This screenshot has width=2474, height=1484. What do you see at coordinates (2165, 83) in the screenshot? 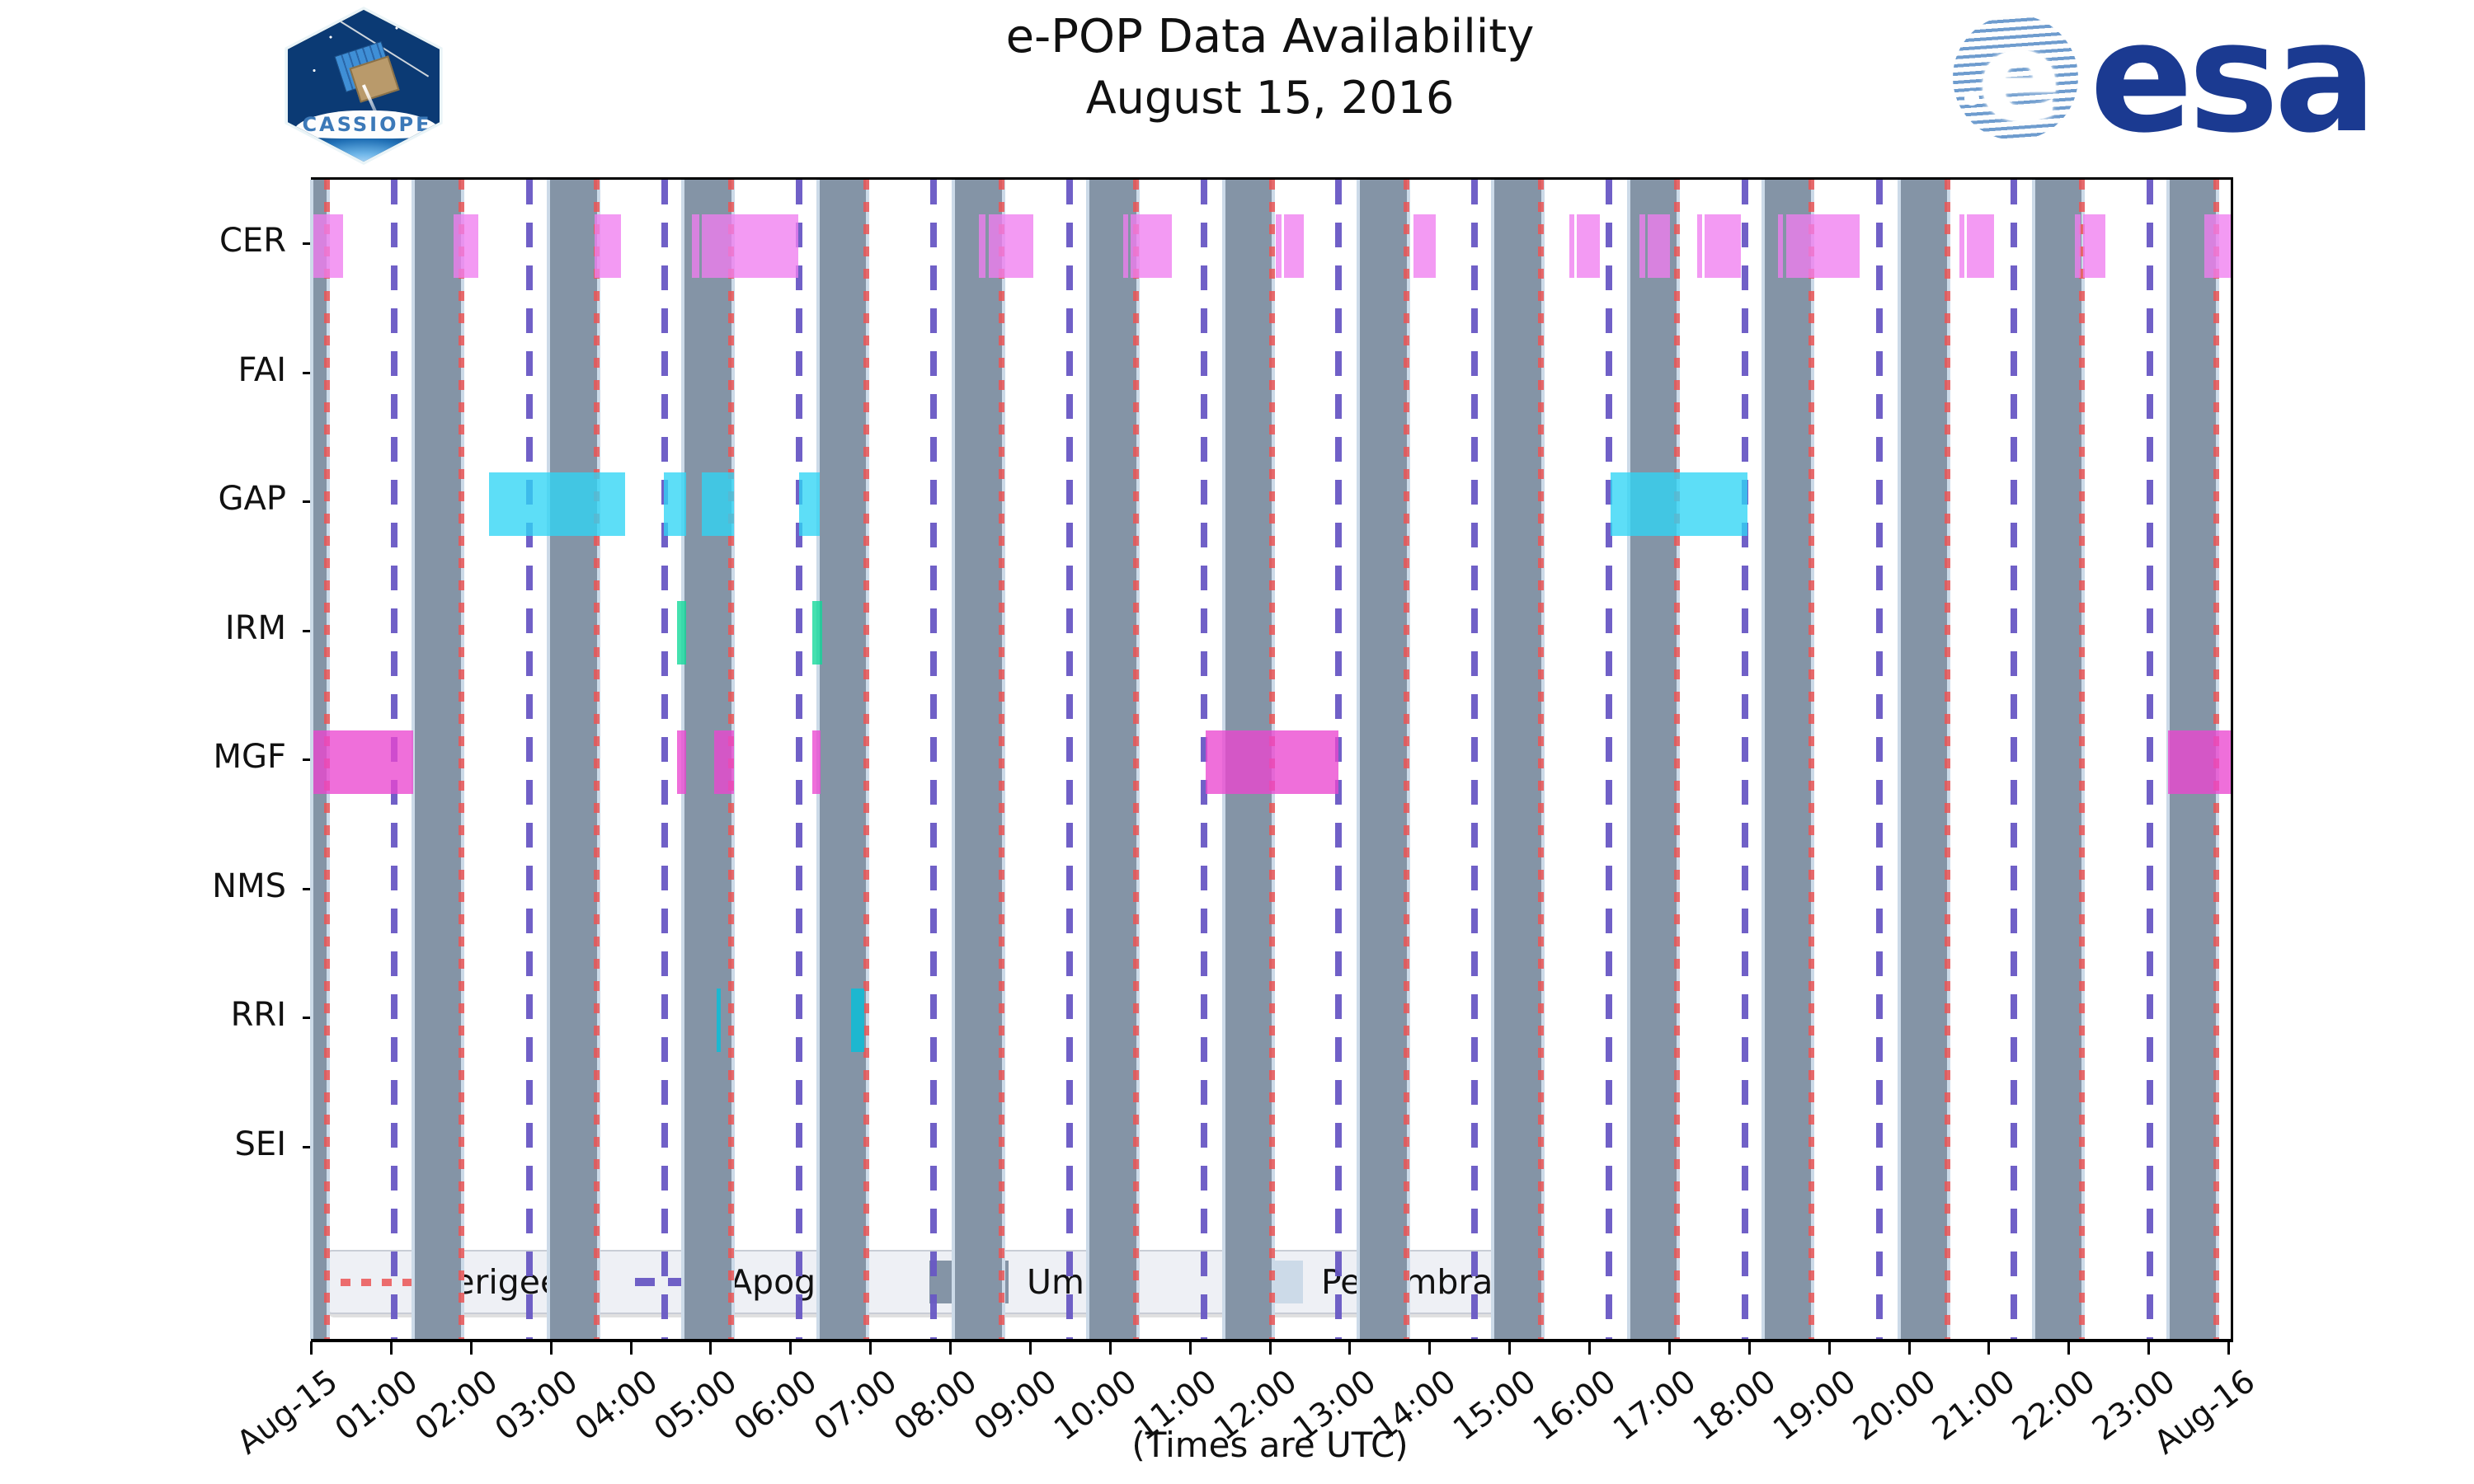
I see `esa-logo: e esa` at bounding box center [2165, 83].